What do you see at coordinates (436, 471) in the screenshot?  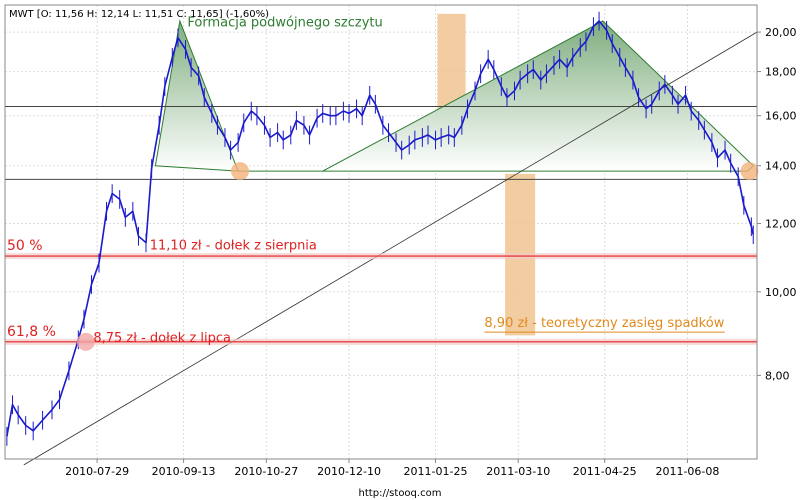 I see `x-tick-label: 2011-01-25` at bounding box center [436, 471].